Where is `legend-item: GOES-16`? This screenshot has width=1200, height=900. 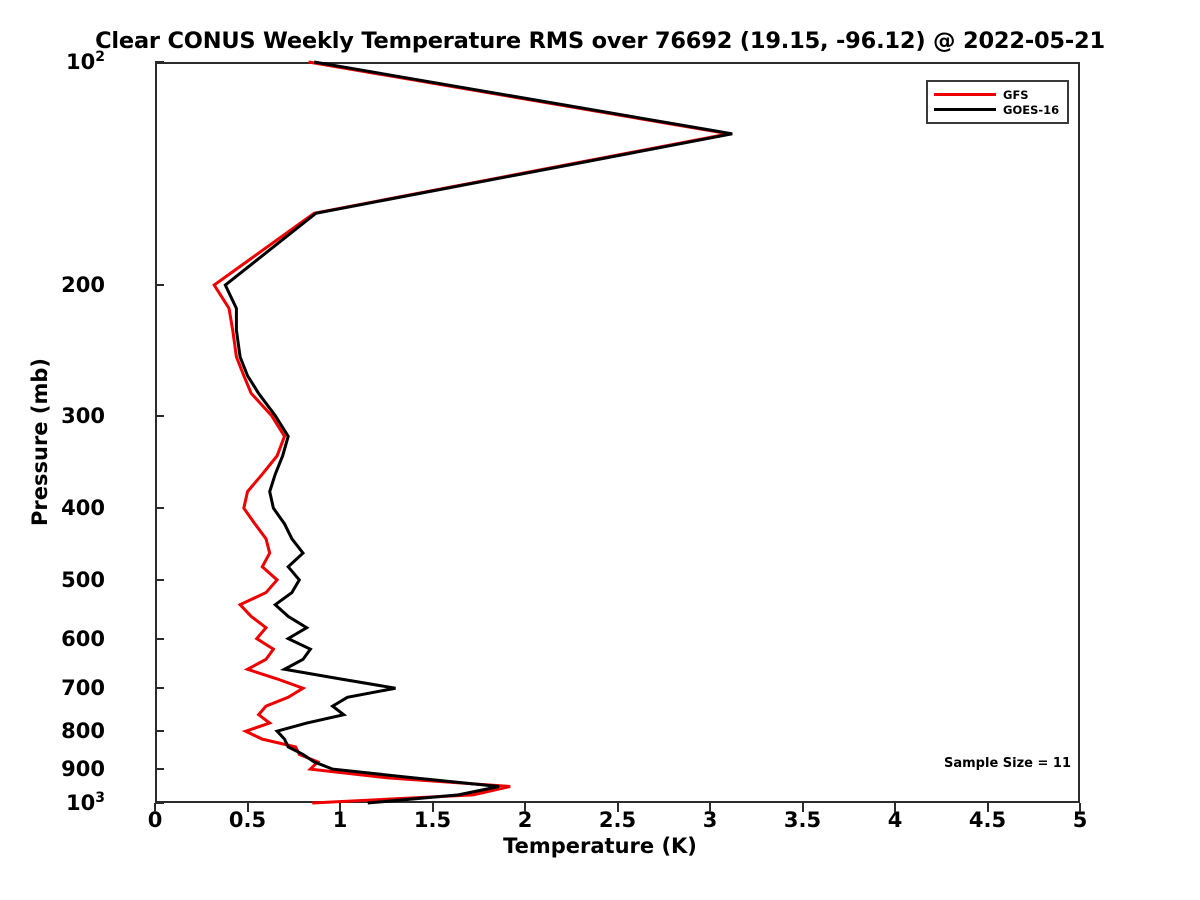
legend-item: GOES-16 is located at coordinates (996, 109).